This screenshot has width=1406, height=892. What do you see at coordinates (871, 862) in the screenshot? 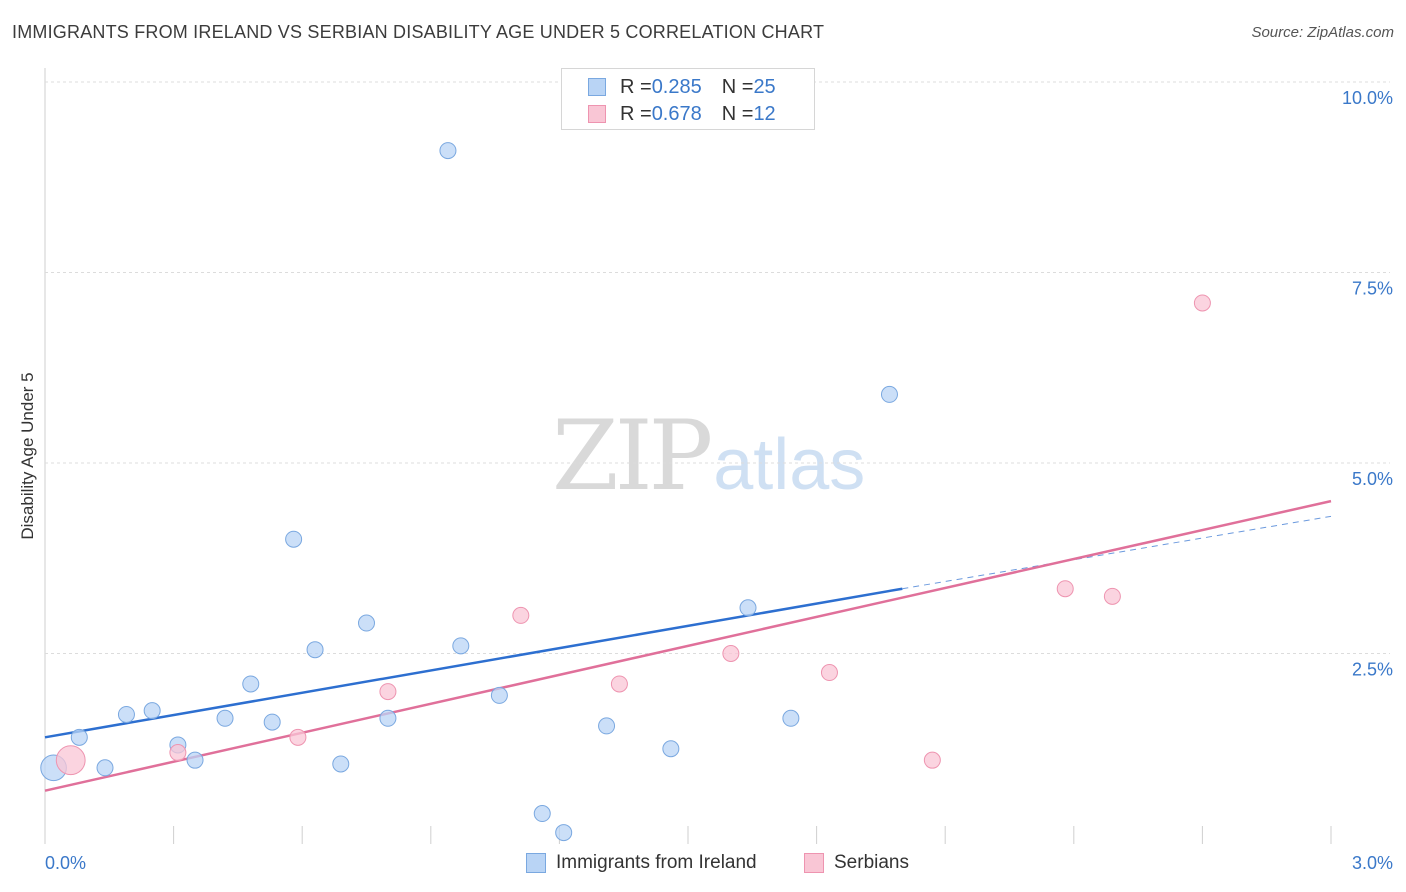
I see `legend-label-serbian: Serbians` at bounding box center [871, 862].